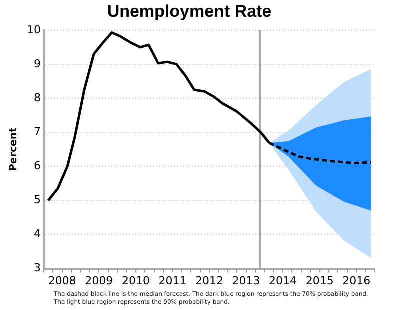  What do you see at coordinates (246, 281) in the screenshot?
I see `x-tick-label: 2013` at bounding box center [246, 281].